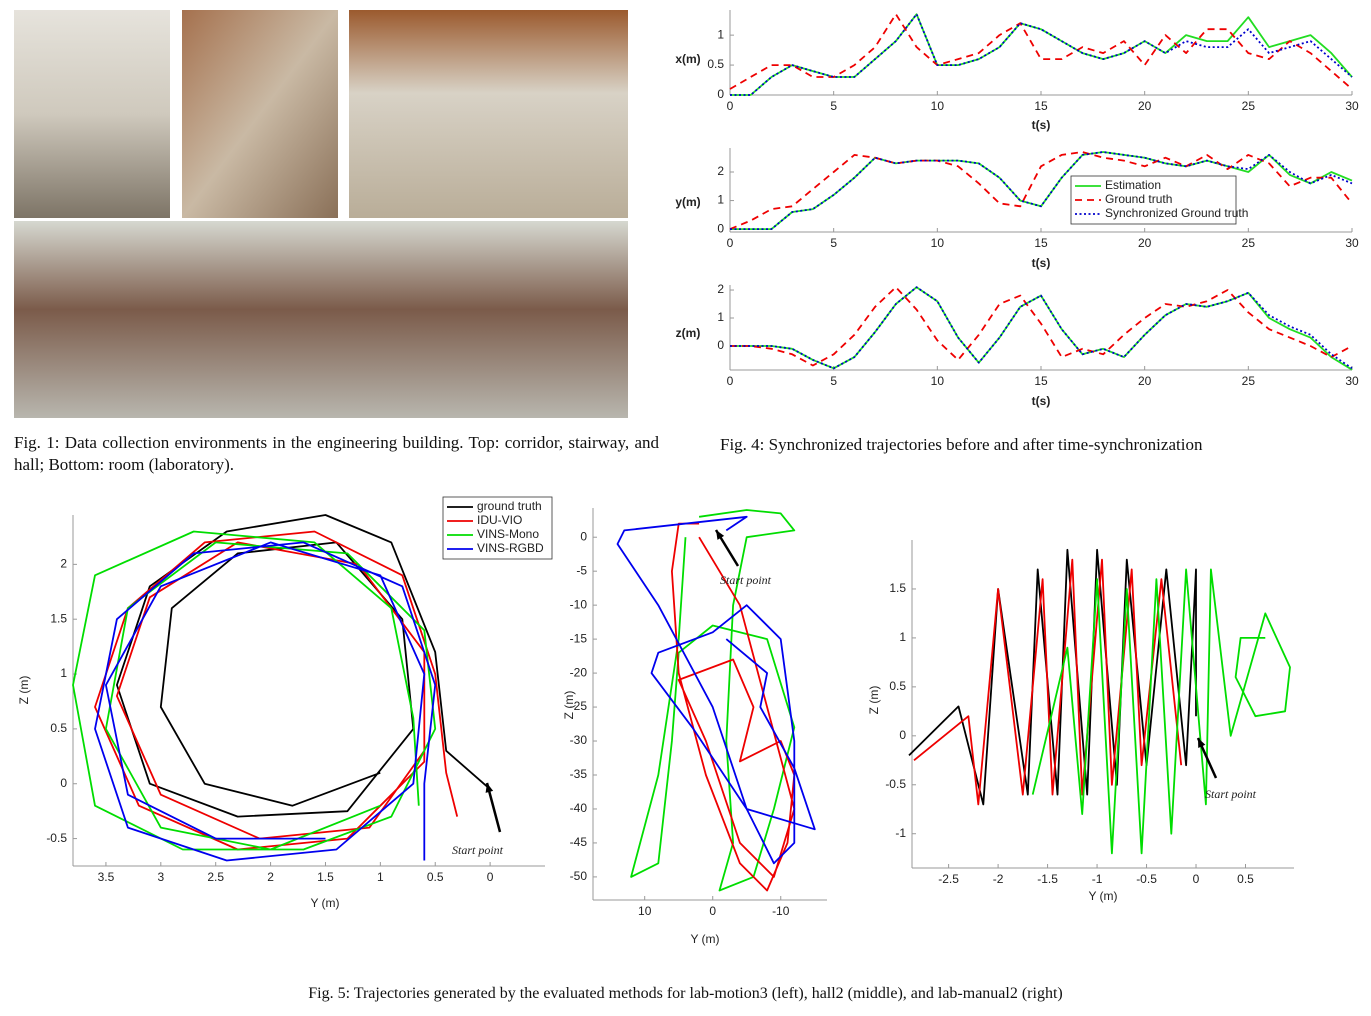  Describe the element at coordinates (581, 570) in the screenshot. I see `y-tick-label: -5` at that location.